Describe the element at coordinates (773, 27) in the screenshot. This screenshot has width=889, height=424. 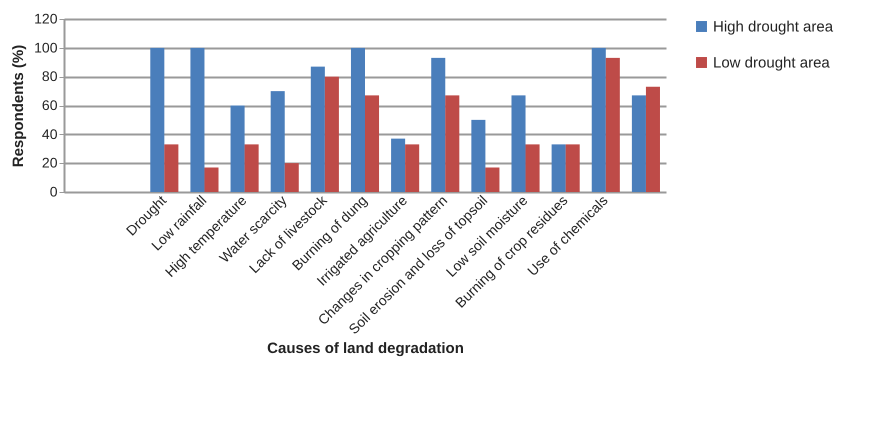
I see `legend-label: High drought area` at that location.